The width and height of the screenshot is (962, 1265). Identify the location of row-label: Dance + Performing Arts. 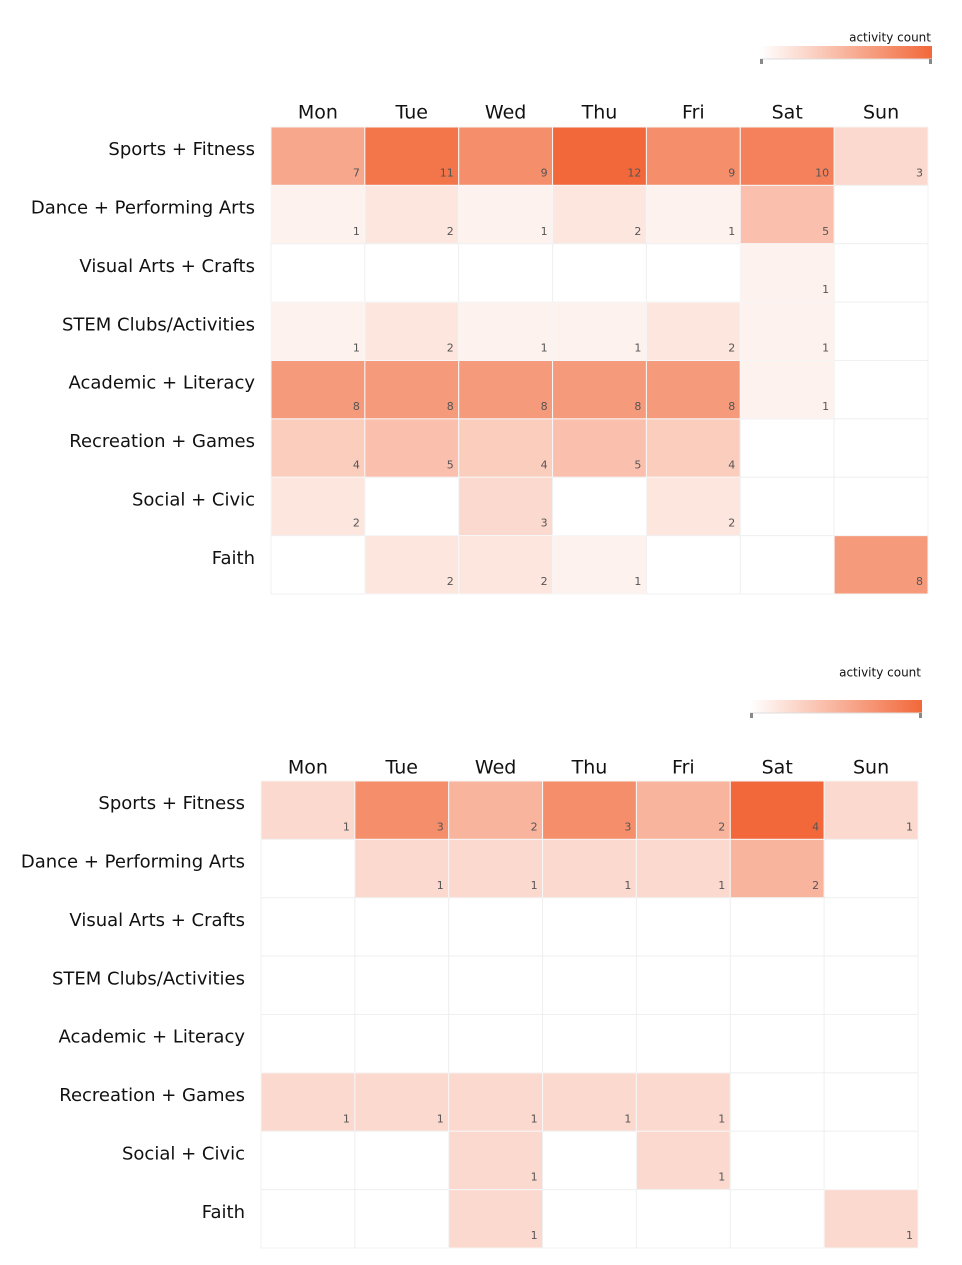
(133, 862).